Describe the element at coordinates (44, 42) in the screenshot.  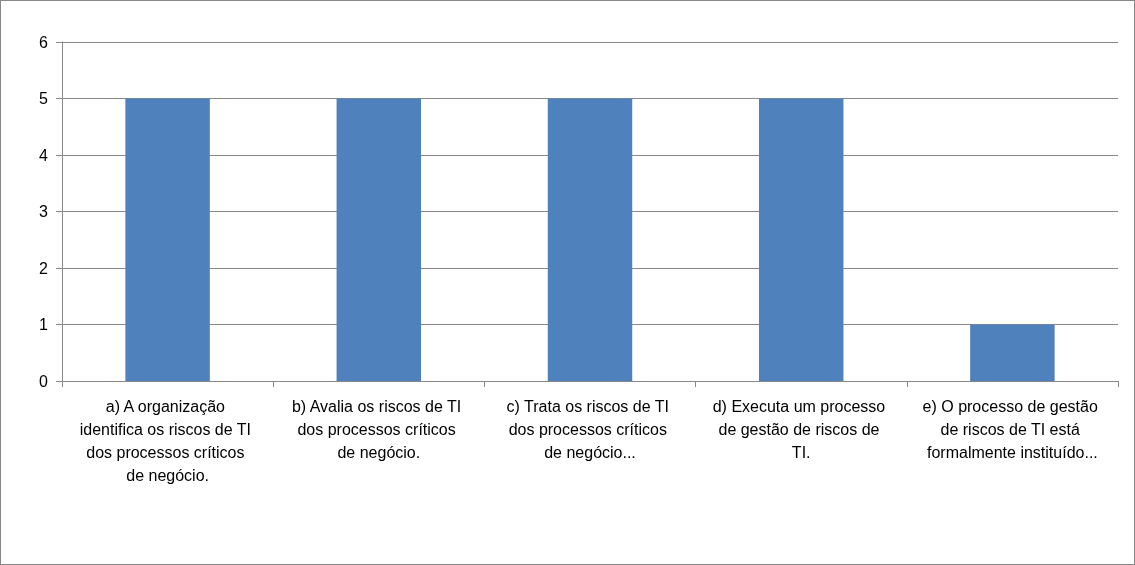
I see `y-tick-label: 6` at that location.